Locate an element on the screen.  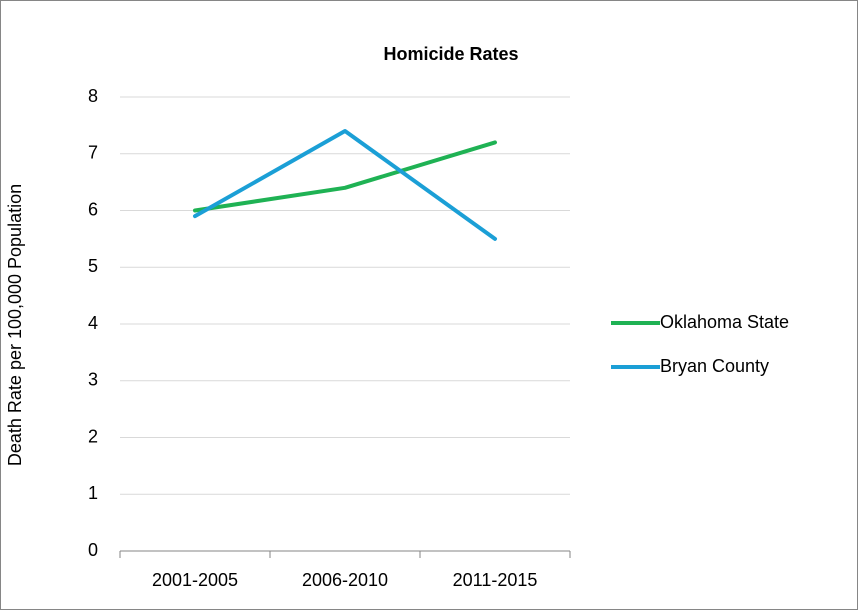
legend-label: Bryan County is located at coordinates (714, 366).